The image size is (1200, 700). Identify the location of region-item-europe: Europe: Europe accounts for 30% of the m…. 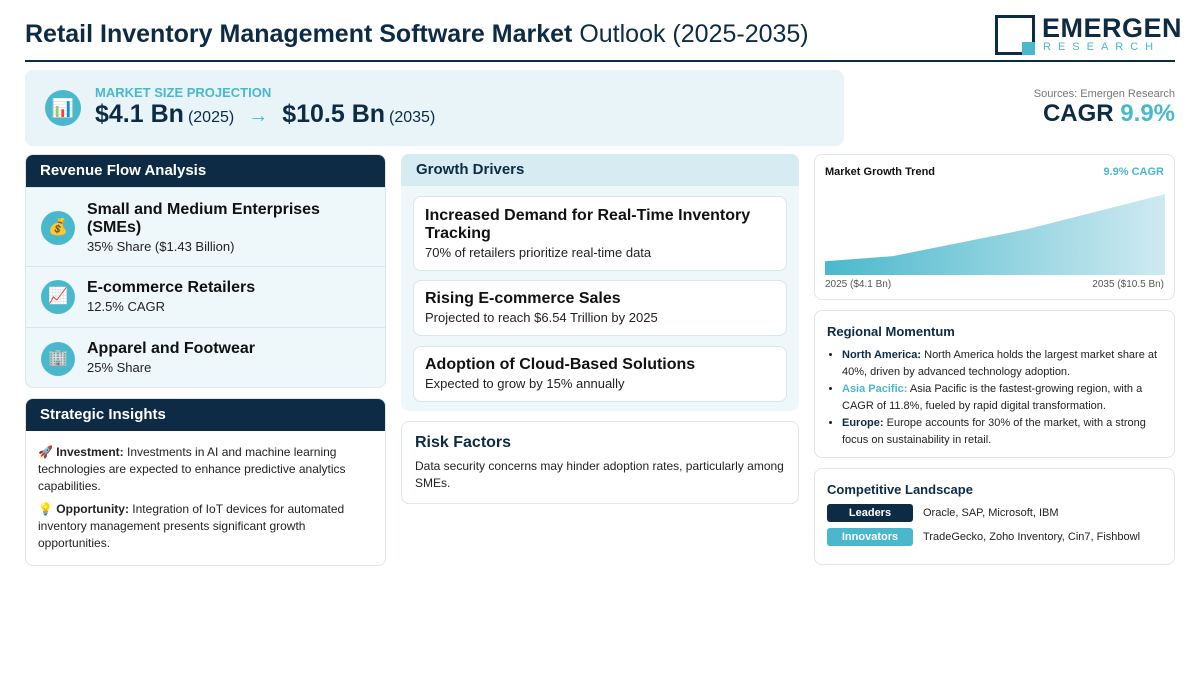
(1002, 432).